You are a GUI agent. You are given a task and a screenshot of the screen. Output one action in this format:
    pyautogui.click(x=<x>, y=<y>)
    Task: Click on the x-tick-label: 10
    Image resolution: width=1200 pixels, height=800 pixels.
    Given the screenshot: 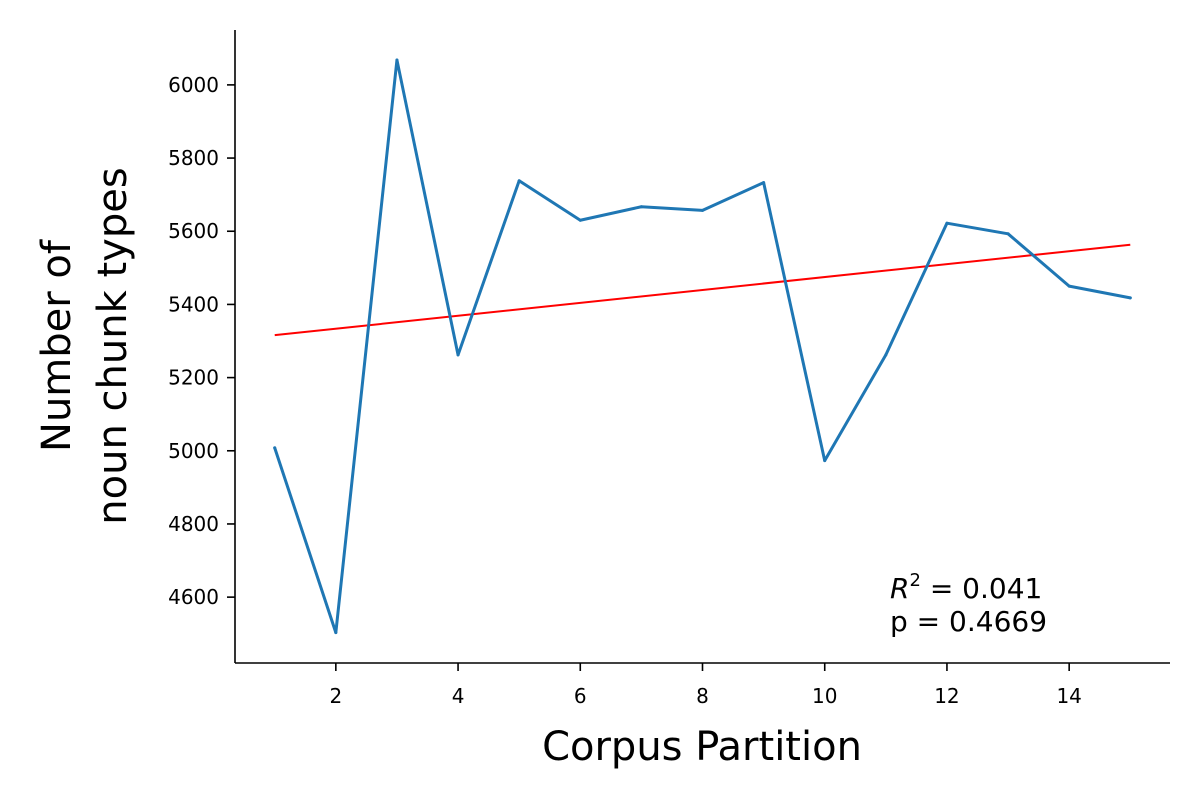 What is the action you would take?
    pyautogui.click(x=824, y=696)
    